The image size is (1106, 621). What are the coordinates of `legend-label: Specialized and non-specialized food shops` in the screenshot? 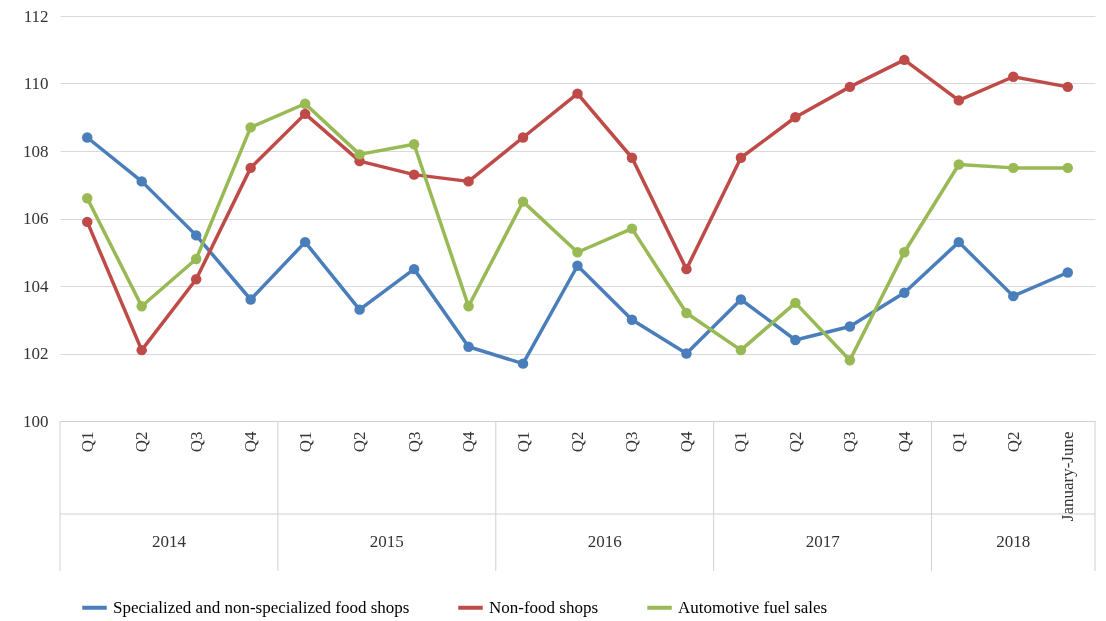 It's located at (261, 607).